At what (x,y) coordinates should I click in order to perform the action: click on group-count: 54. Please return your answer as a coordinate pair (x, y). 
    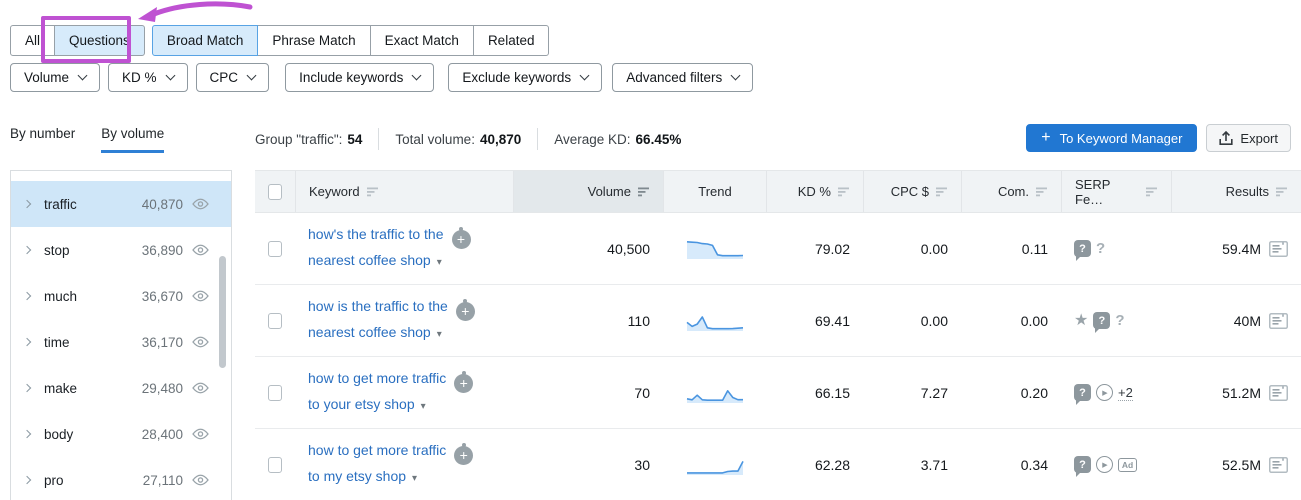
    Looking at the image, I should click on (355, 139).